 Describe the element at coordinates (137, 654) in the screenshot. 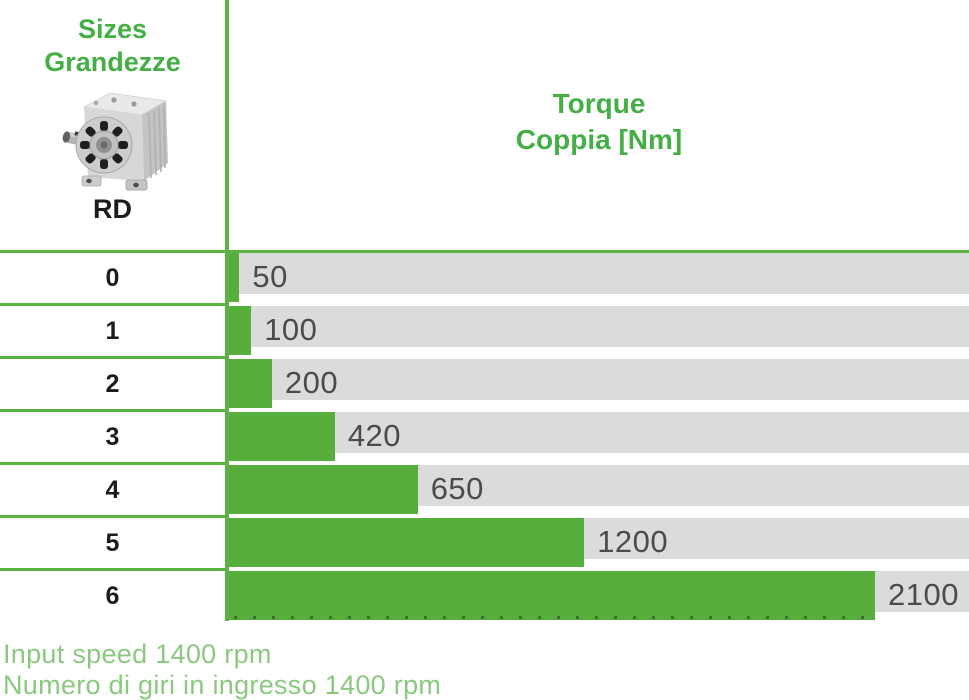

I see `footnote-en: Input speed 1400 rpm` at that location.